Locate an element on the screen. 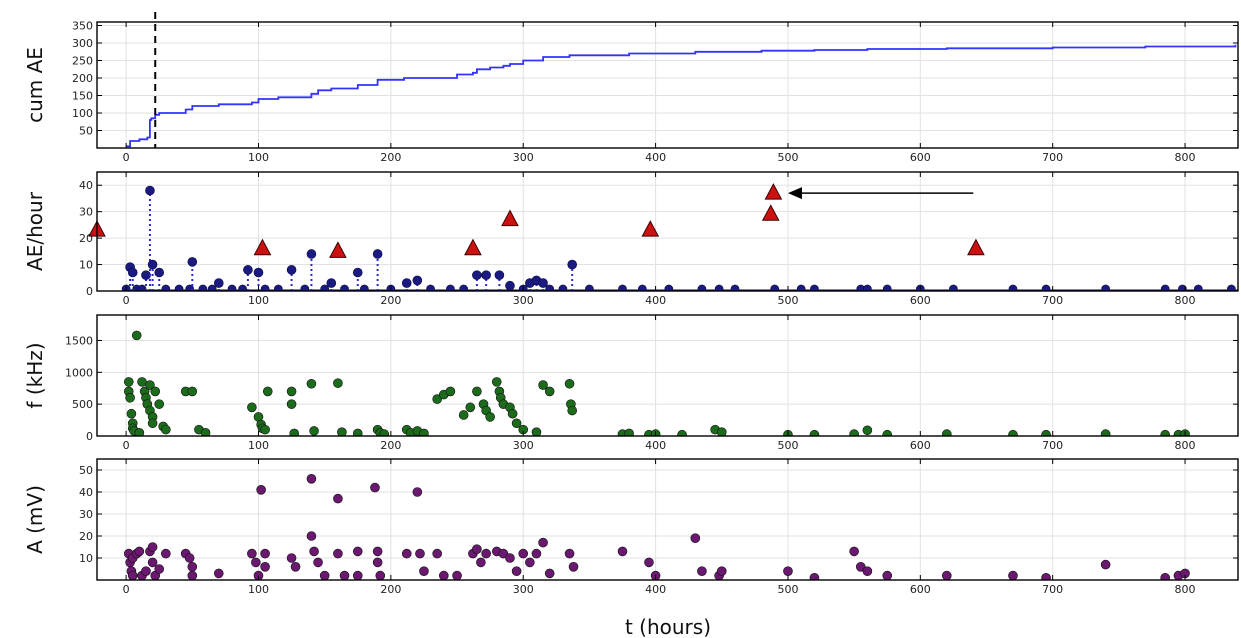  x-tick-label: 400 is located at coordinates (655, 445).